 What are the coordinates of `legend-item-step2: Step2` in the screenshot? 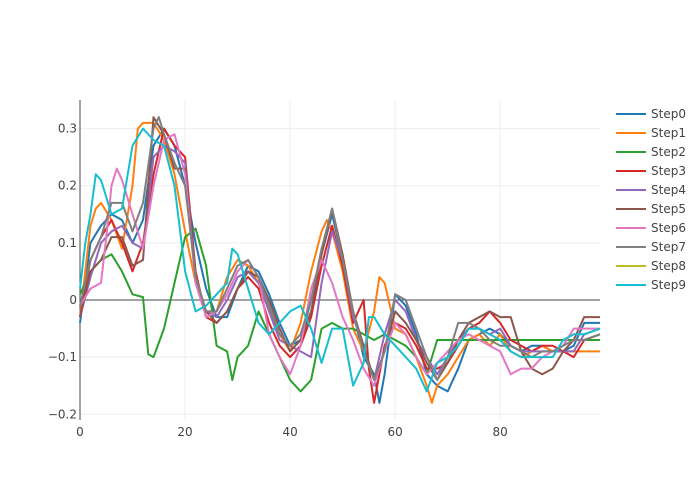 It's located at (651, 152).